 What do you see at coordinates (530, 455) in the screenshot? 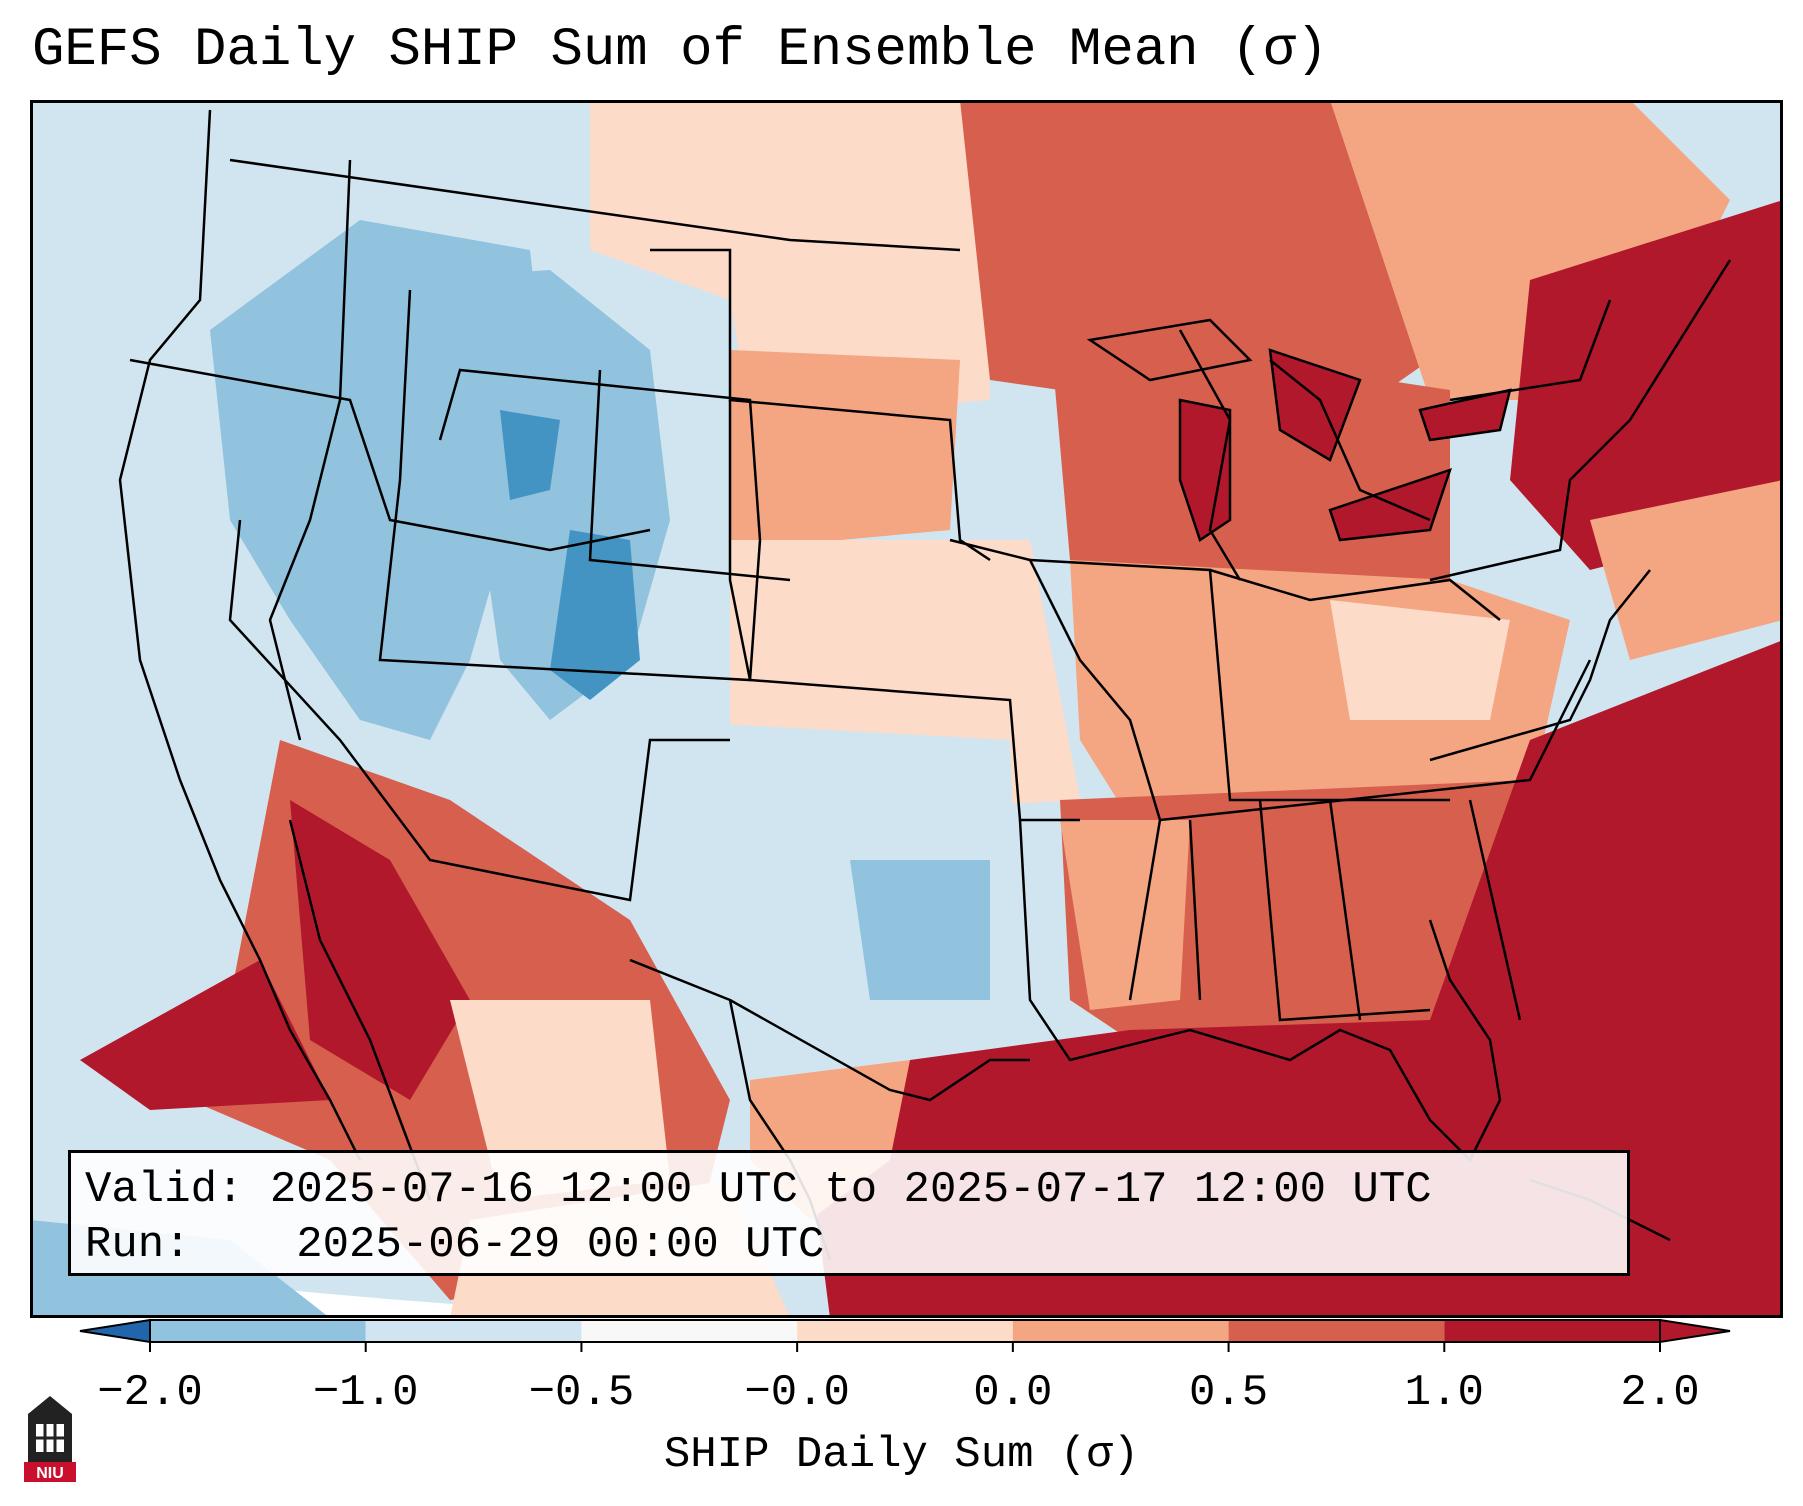
I see `region-wyoming-core` at bounding box center [530, 455].